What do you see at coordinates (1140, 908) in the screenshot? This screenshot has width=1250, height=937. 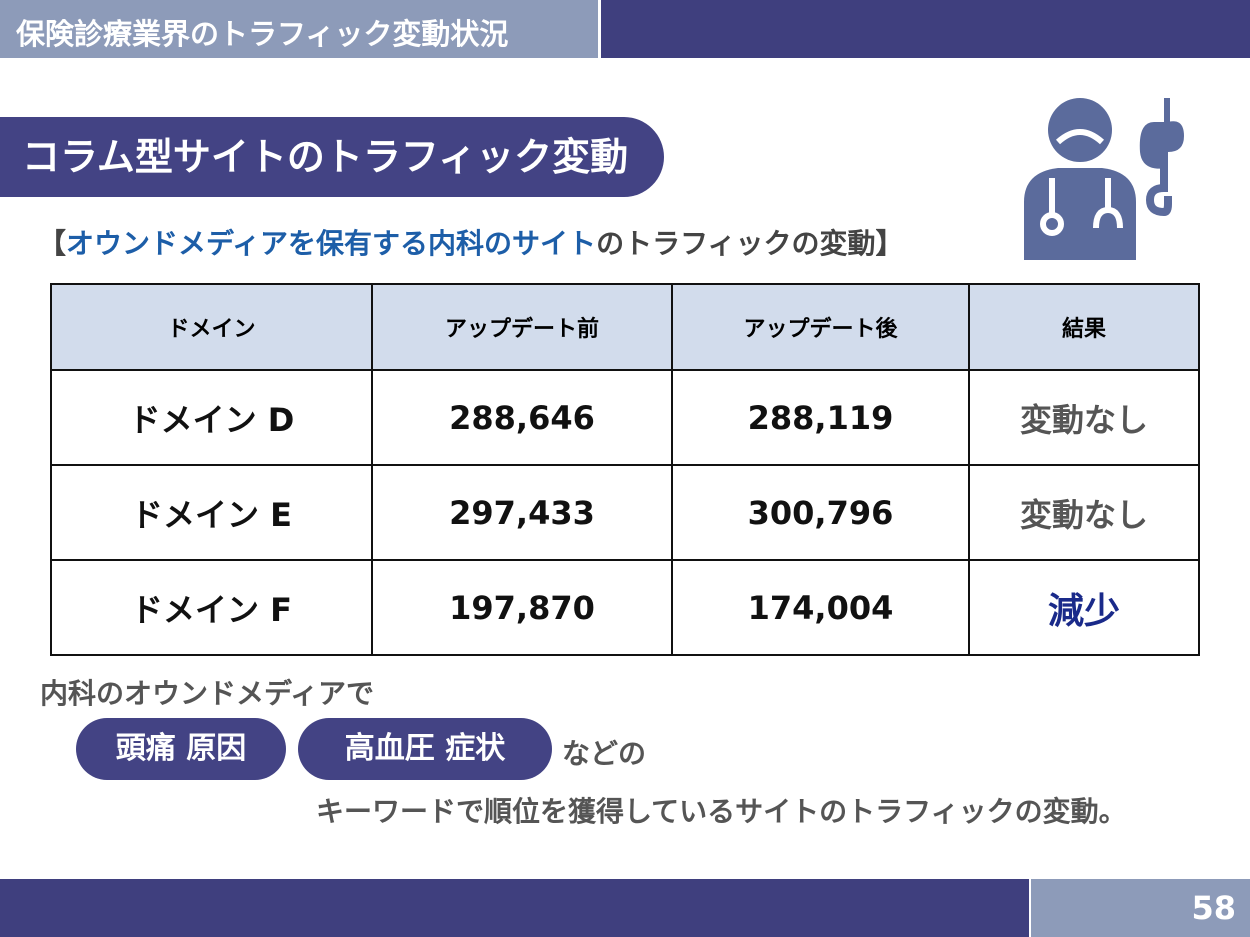 I see `page-number: 58` at bounding box center [1140, 908].